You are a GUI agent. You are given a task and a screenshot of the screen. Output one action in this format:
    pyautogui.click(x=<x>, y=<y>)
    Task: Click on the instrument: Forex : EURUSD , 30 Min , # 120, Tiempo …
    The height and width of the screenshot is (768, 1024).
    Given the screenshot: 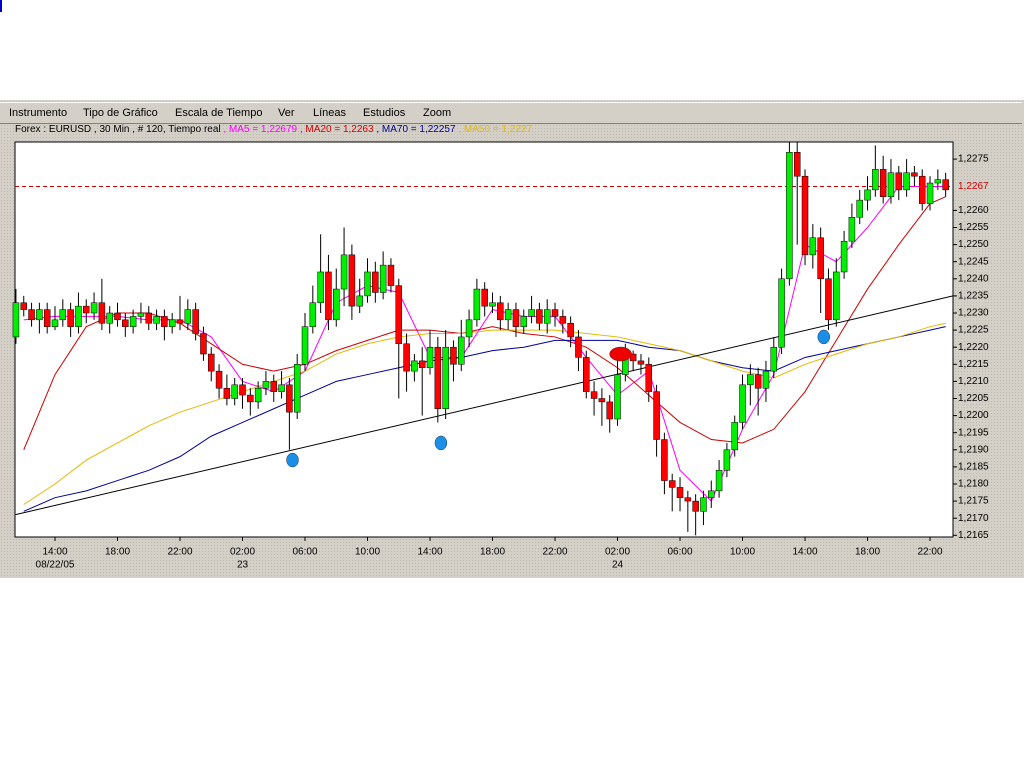 What is the action you would take?
    pyautogui.click(x=118, y=129)
    